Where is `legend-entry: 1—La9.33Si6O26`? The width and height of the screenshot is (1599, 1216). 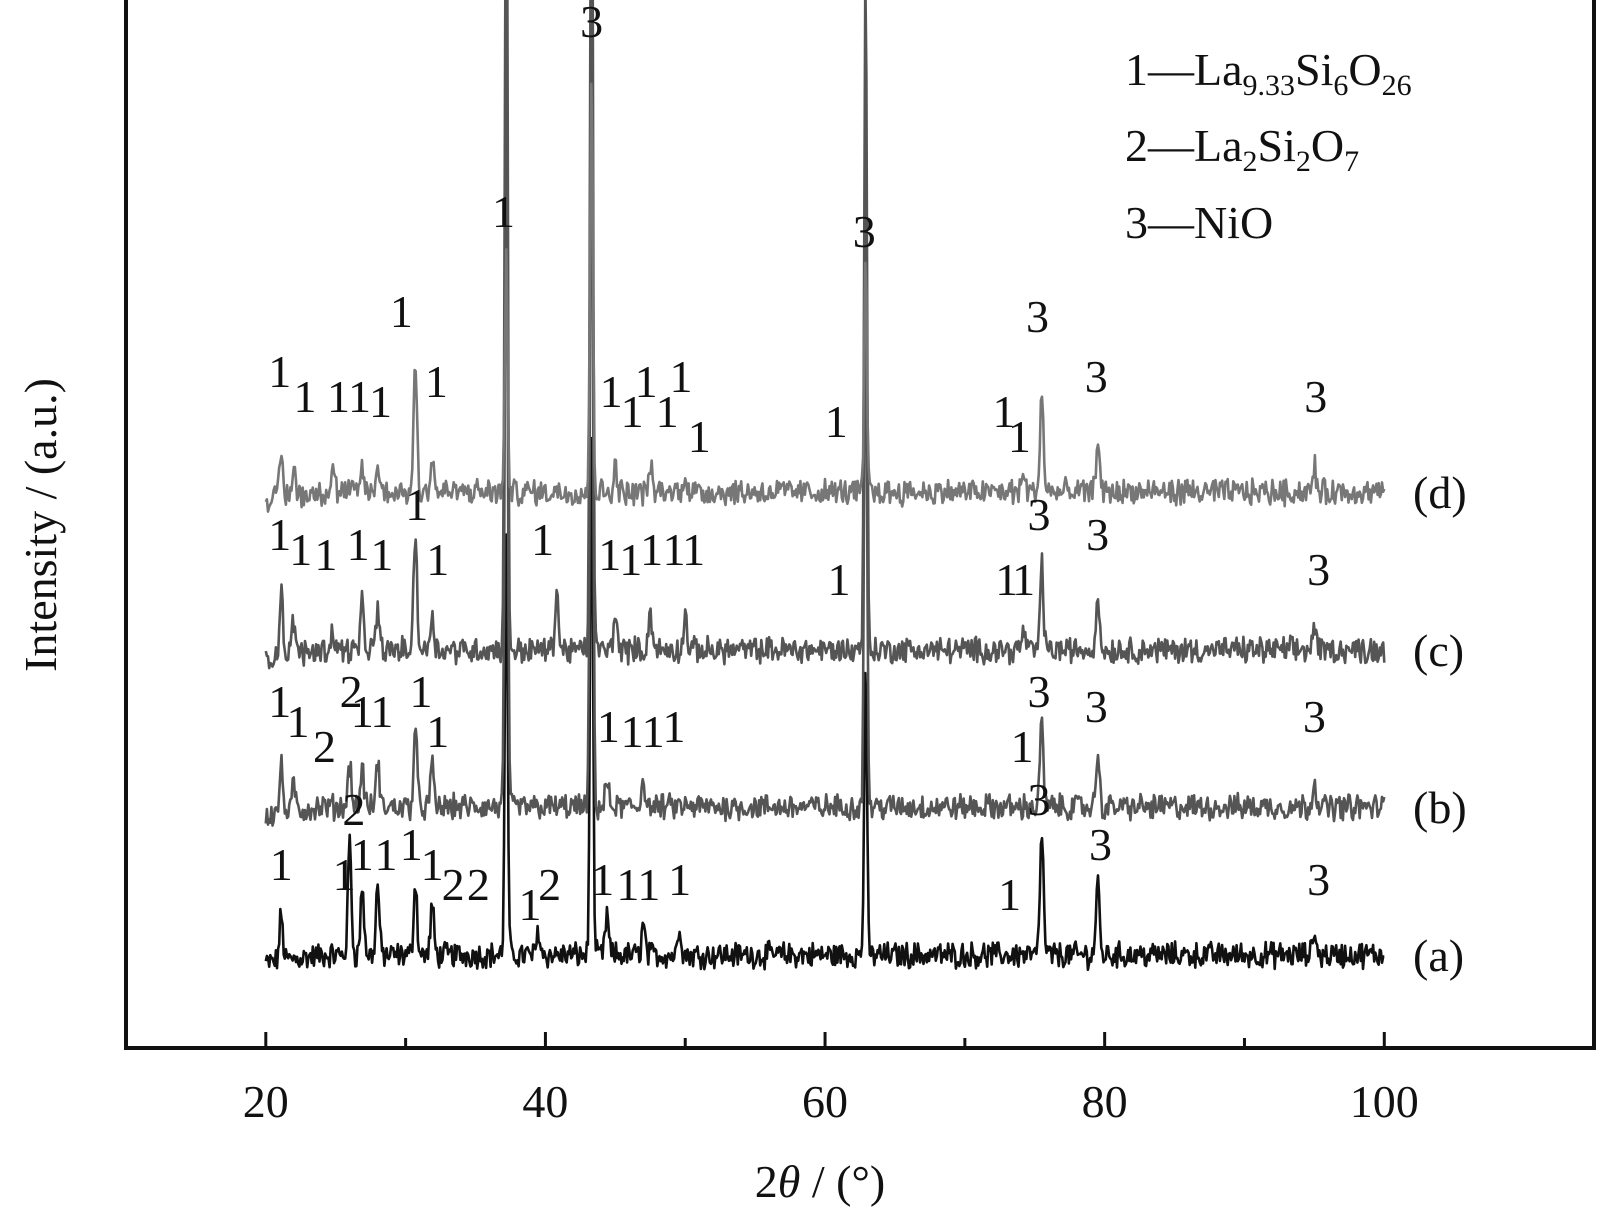
legend-entry: 1—La9.33Si6O26 is located at coordinates (1268, 73).